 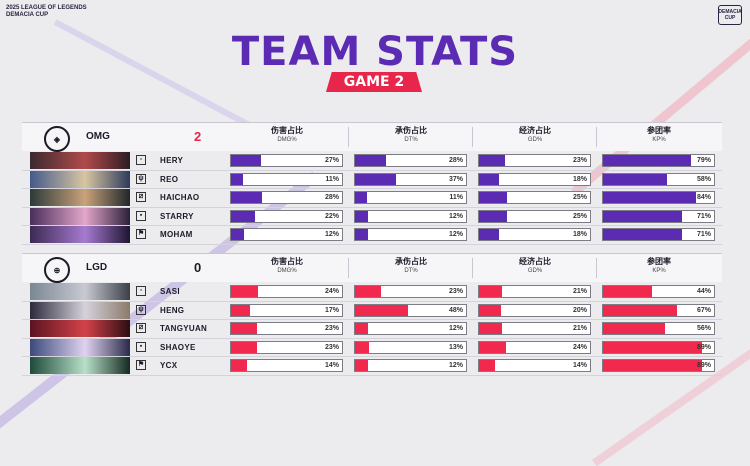 I want to click on page-title: TEAM STATS, so click(x=375, y=52).